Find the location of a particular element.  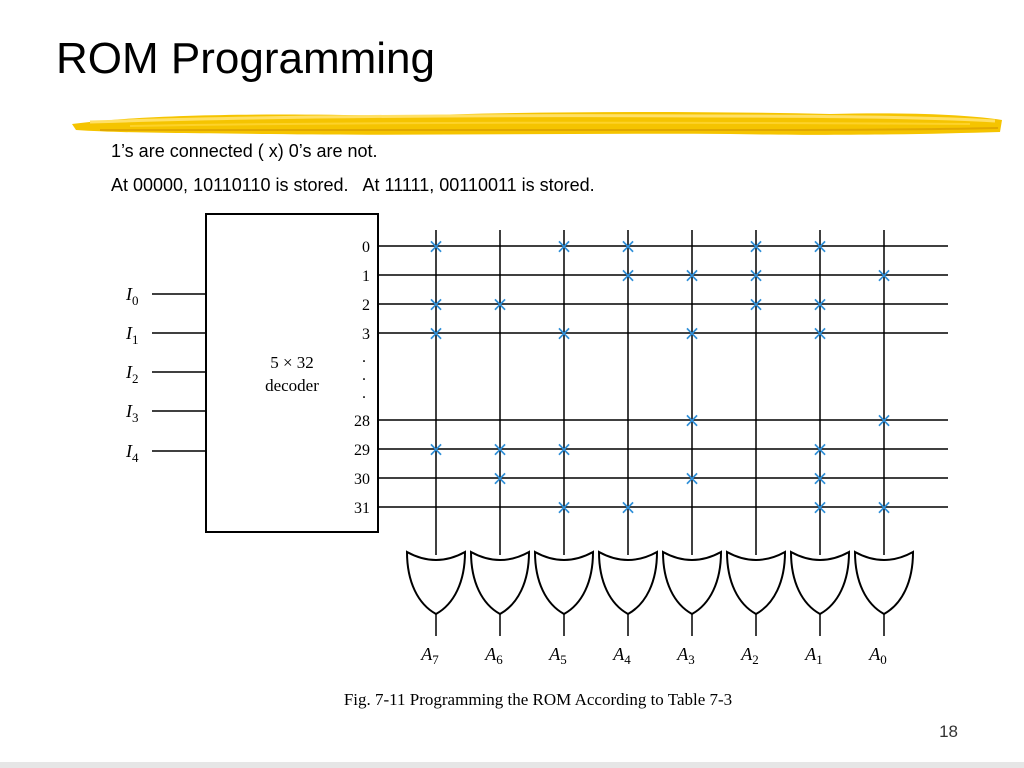

slide-title: ROM Programming is located at coordinates (245, 58).